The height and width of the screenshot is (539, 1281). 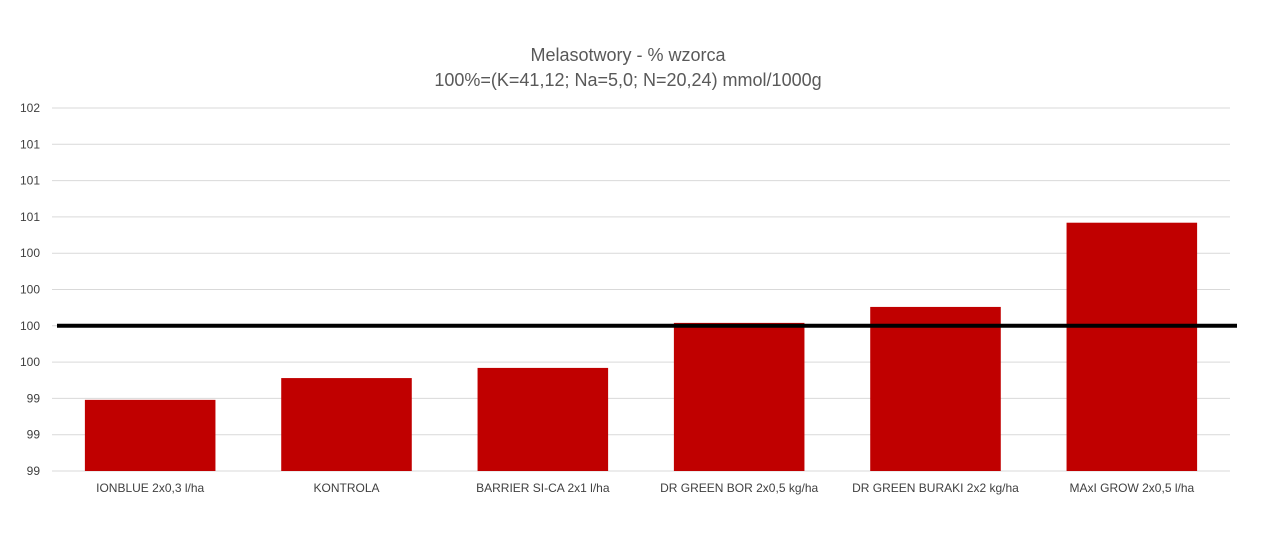 I want to click on chart-title: Melasotwory - % wzorca, so click(x=628, y=55).